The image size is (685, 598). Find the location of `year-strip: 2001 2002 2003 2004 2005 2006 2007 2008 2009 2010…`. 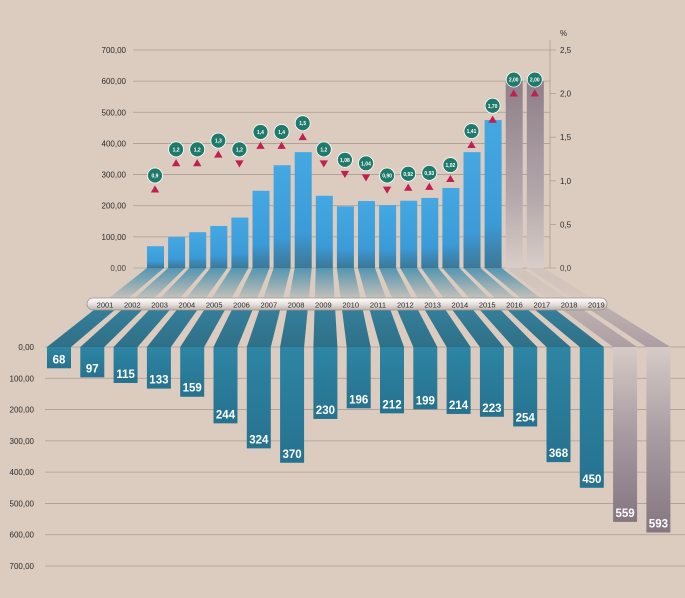

year-strip: 2001 2002 2003 2004 2005 2006 2007 2008 2009 2010… is located at coordinates (347, 304).